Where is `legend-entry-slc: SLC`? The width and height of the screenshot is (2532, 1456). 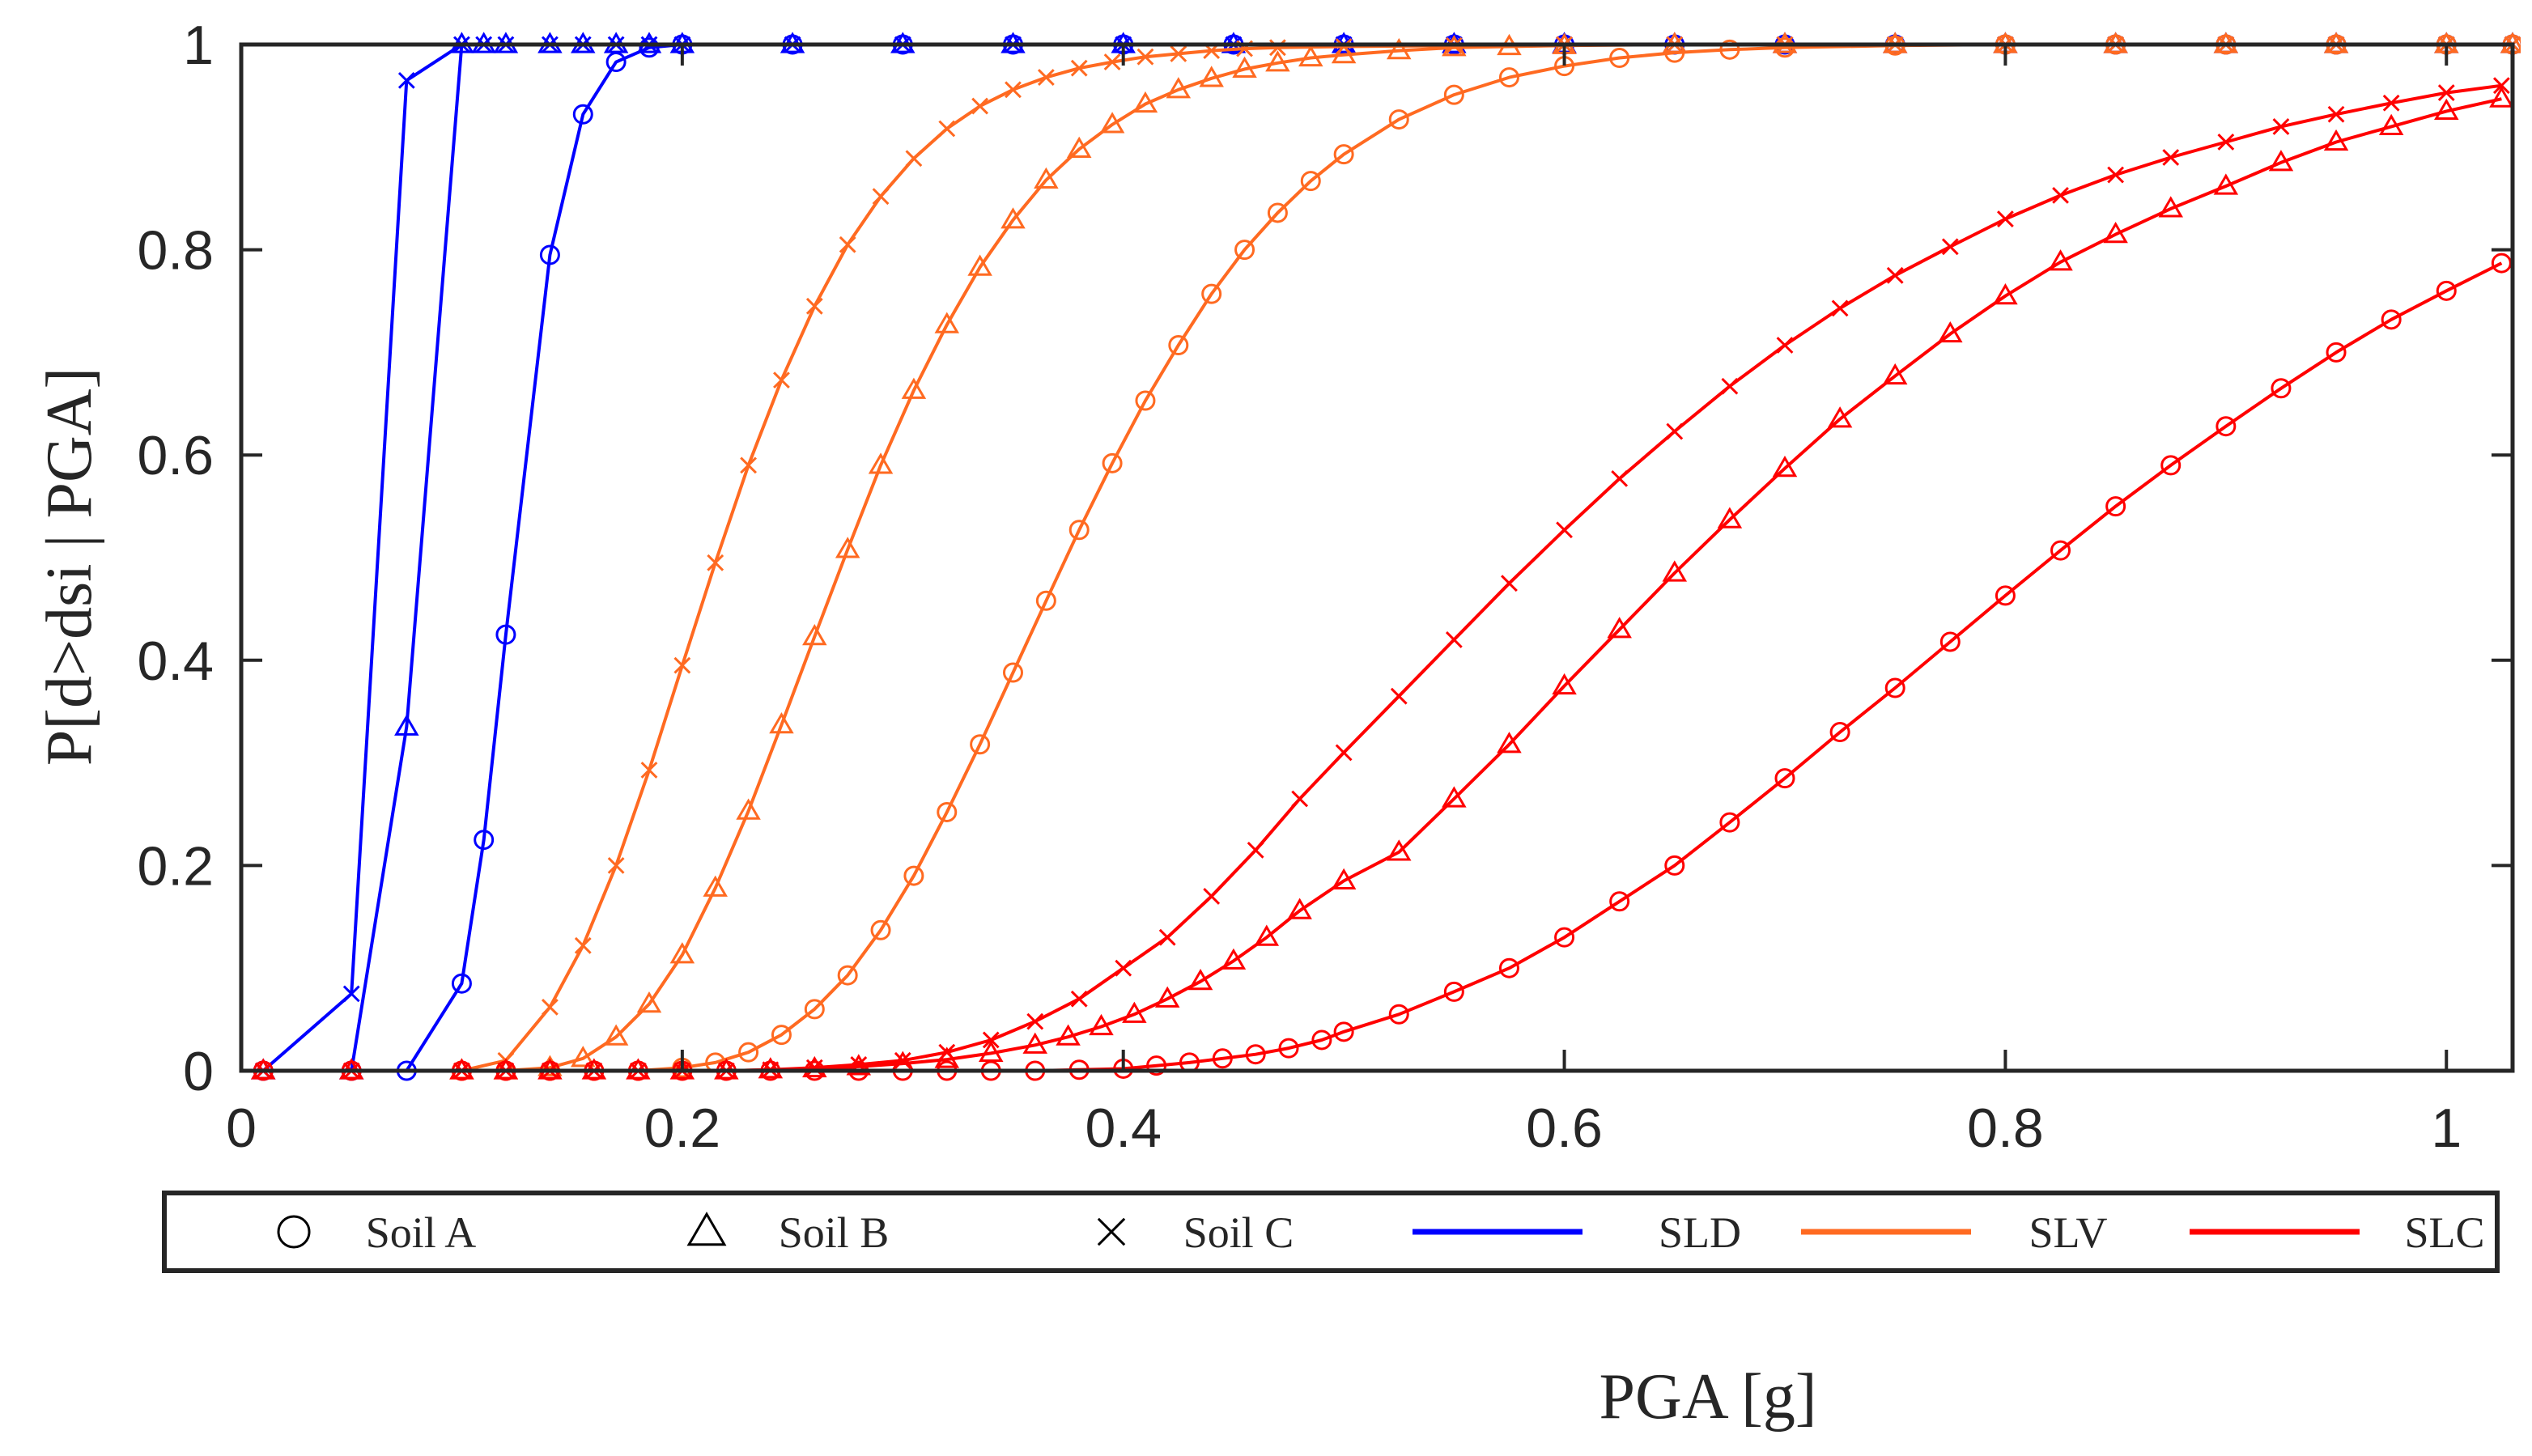 legend-entry-slc: SLC is located at coordinates (2337, 1233).